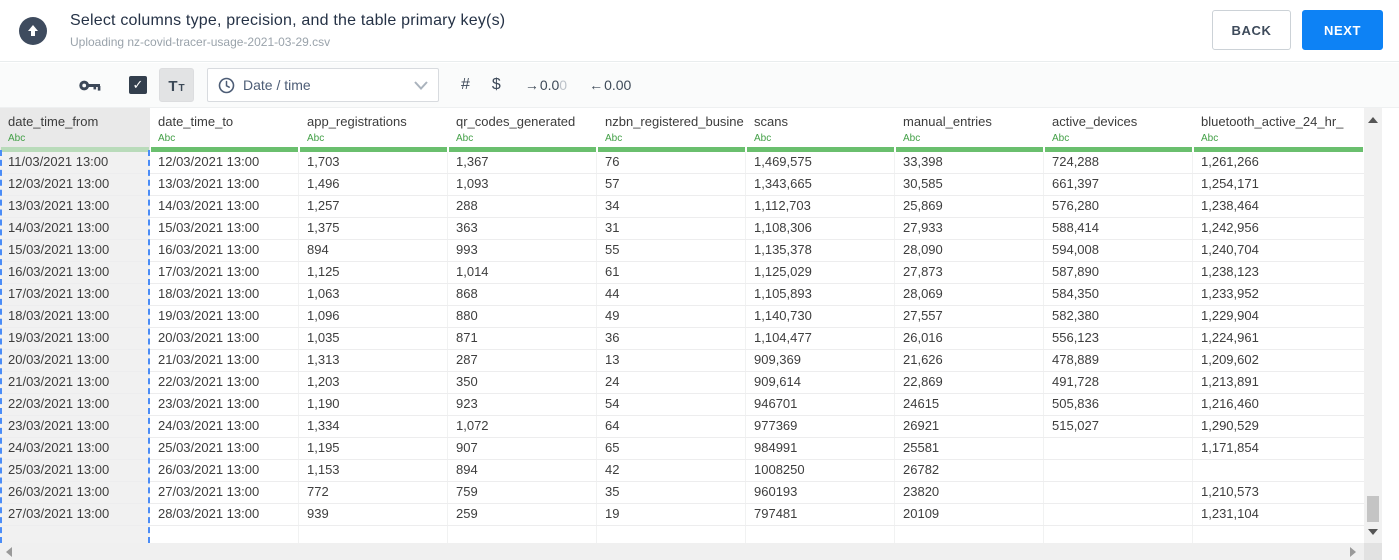  Describe the element at coordinates (1342, 30) in the screenshot. I see `next-button: NEXT` at that location.